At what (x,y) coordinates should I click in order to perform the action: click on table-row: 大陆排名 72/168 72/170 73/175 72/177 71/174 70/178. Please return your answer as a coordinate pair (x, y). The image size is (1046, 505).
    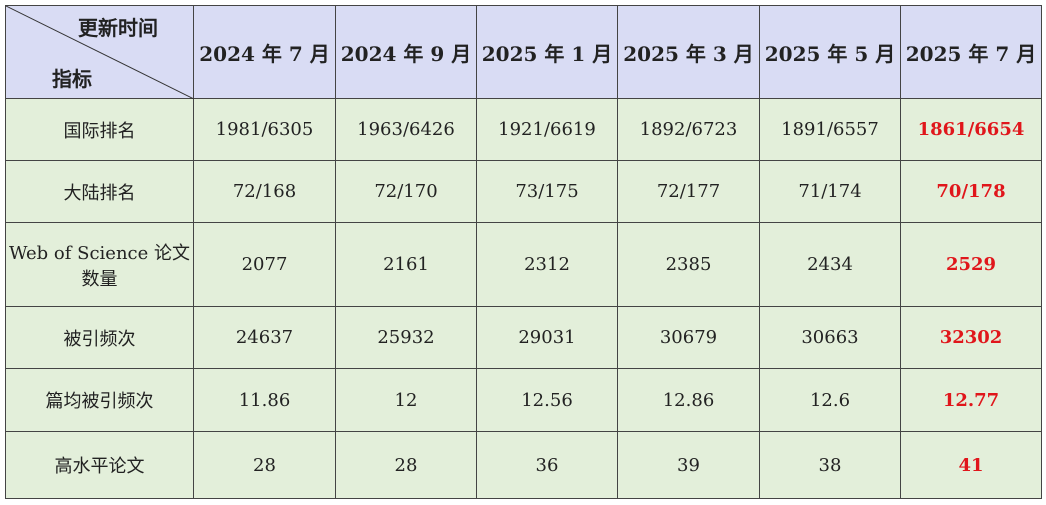
    Looking at the image, I should click on (523, 191).